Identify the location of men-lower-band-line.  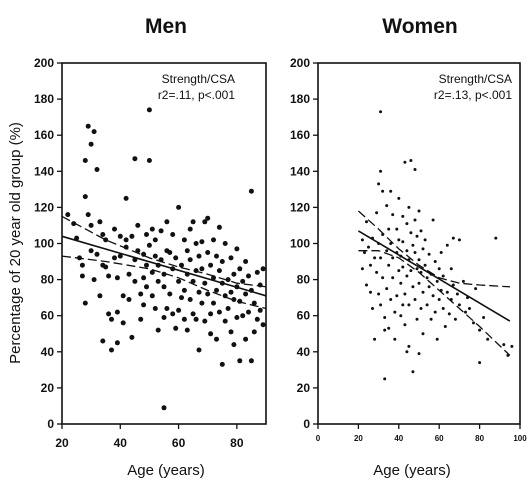
(164, 282).